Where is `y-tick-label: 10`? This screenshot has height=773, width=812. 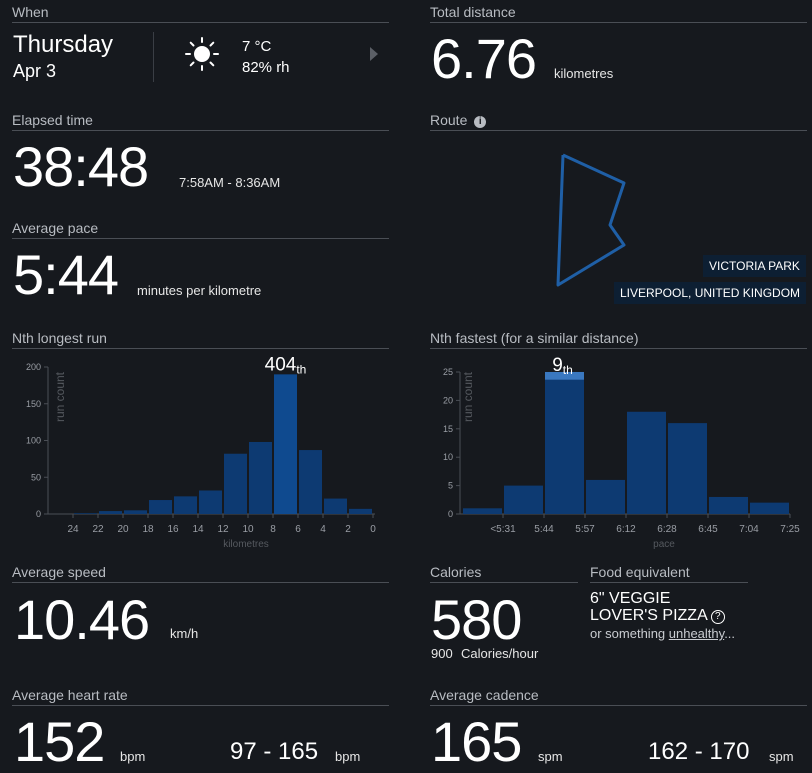 y-tick-label: 10 is located at coordinates (448, 457).